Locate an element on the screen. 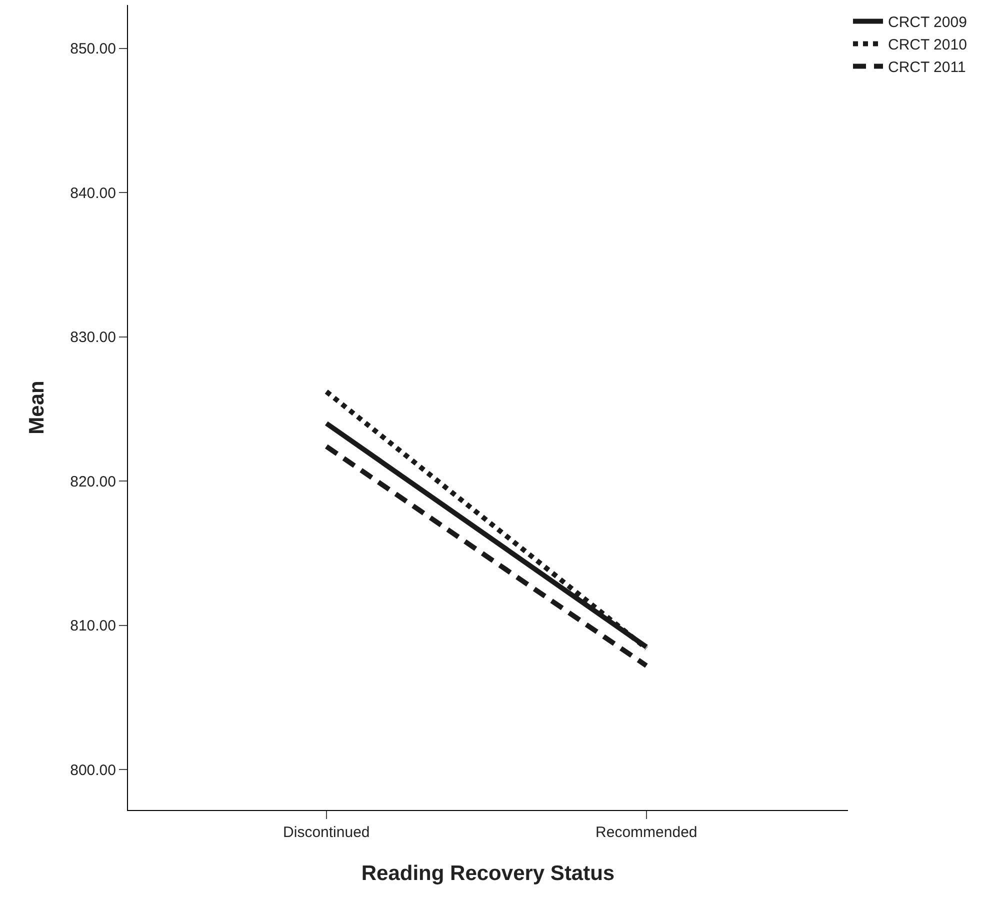  y-tick-label: 830.00 is located at coordinates (93, 337).